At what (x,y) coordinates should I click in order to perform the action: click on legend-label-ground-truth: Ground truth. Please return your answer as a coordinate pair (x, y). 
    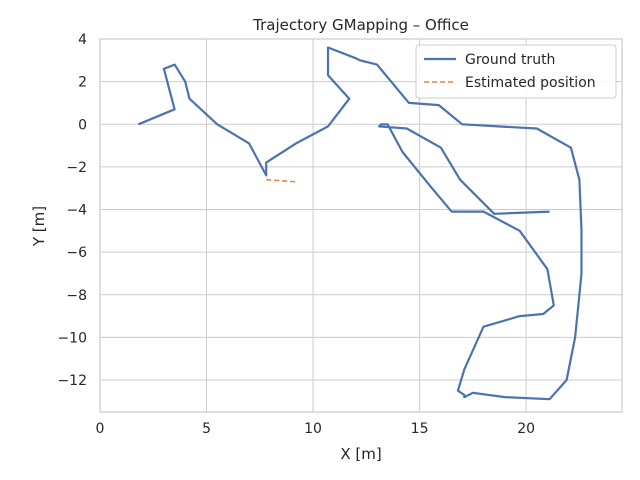
    Looking at the image, I should click on (510, 60).